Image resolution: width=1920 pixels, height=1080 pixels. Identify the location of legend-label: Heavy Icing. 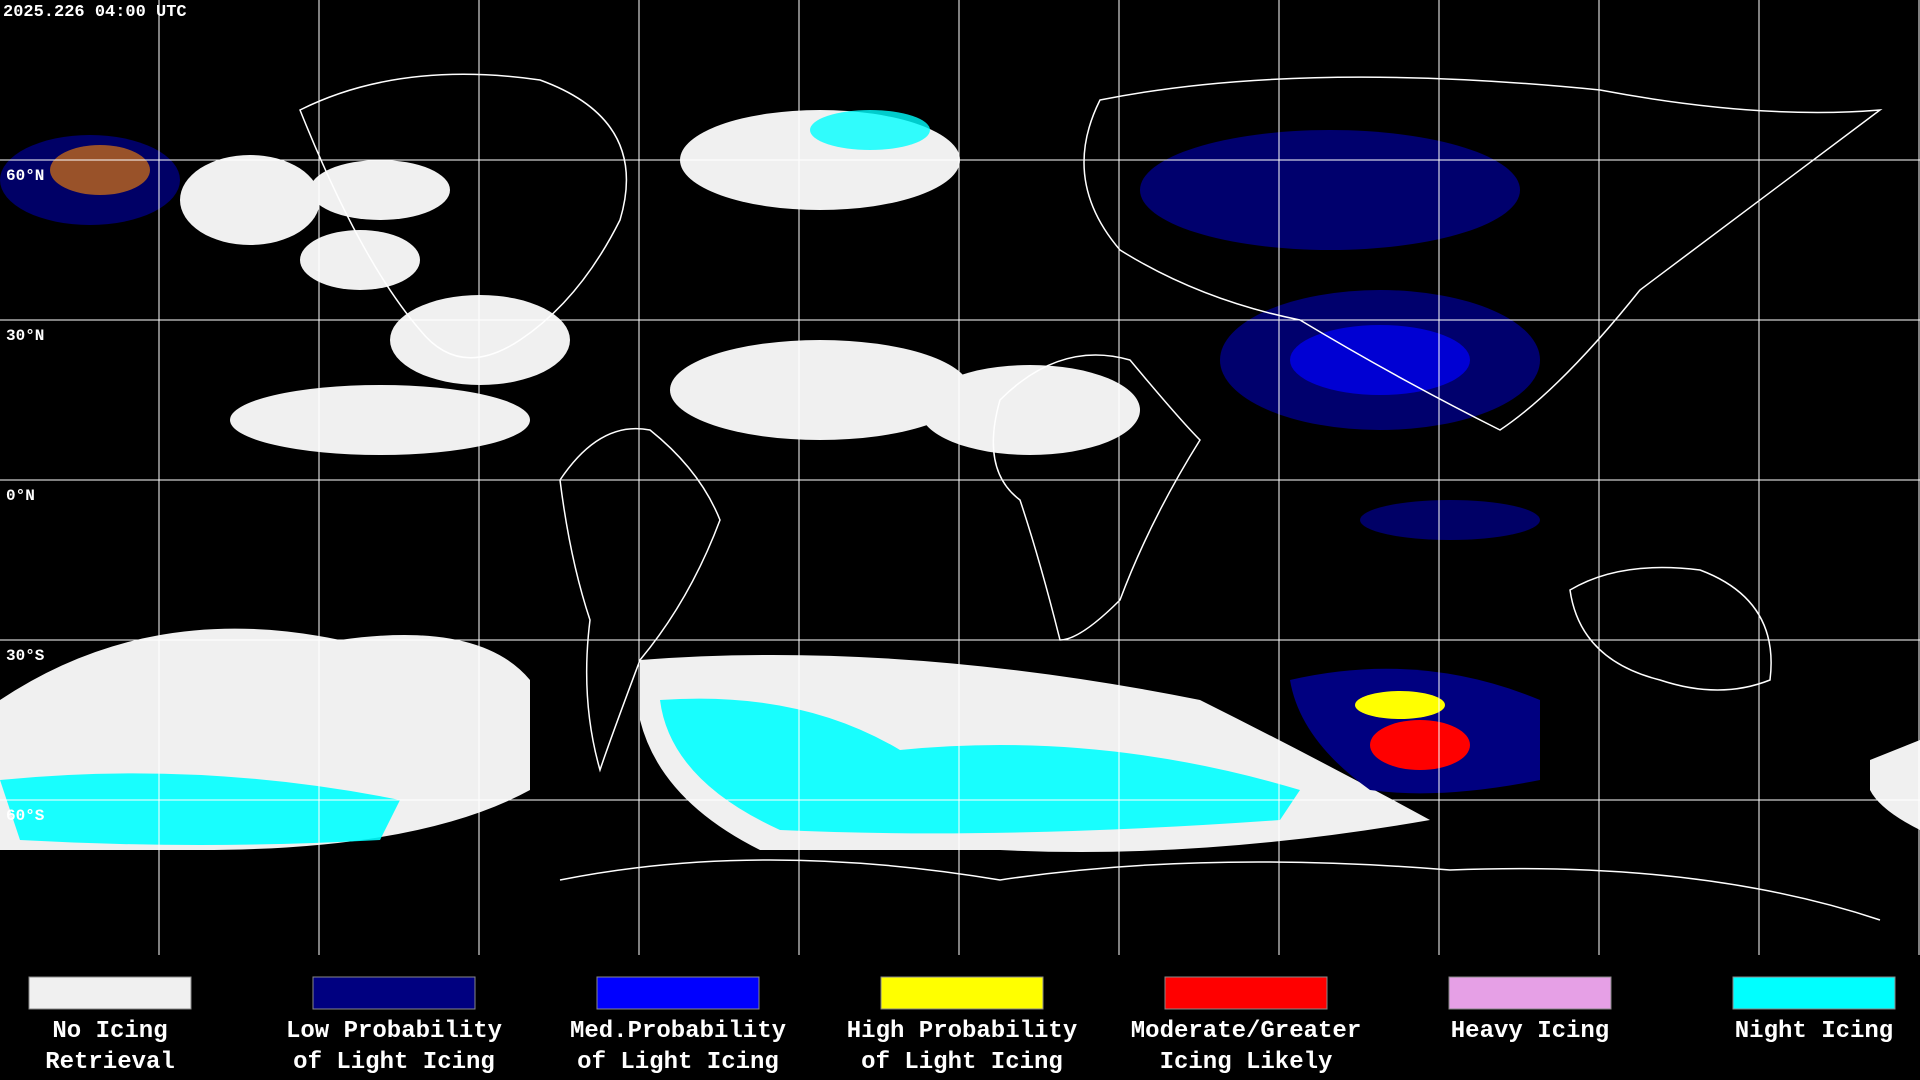
(1530, 1031).